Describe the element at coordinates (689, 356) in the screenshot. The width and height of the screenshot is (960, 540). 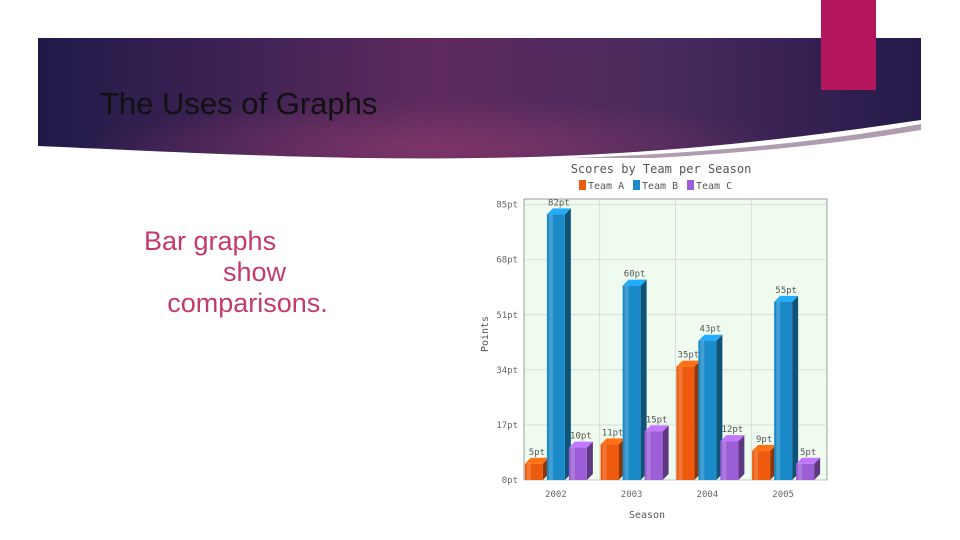
I see `bar-value-label: 35pt` at that location.